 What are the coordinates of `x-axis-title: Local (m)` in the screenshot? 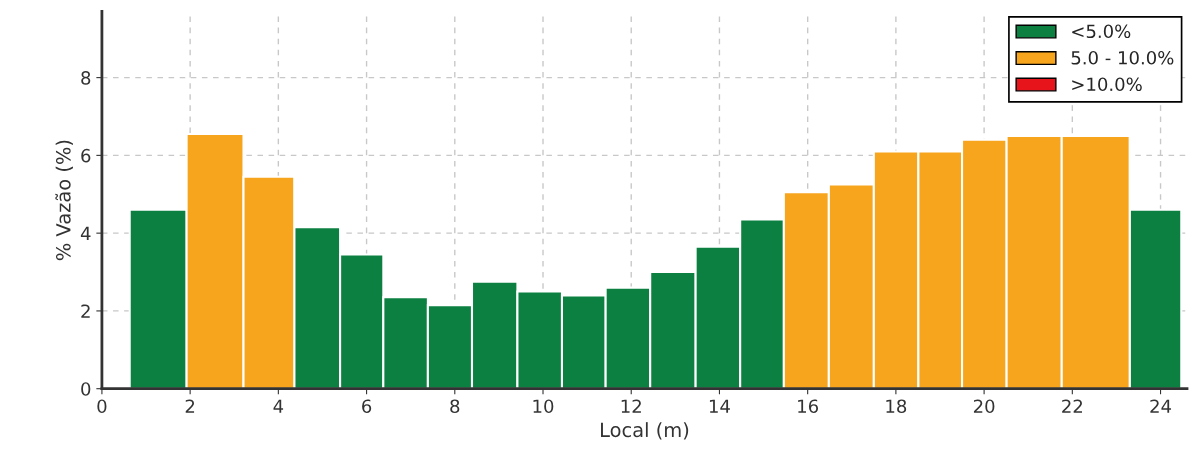 It's located at (645, 431).